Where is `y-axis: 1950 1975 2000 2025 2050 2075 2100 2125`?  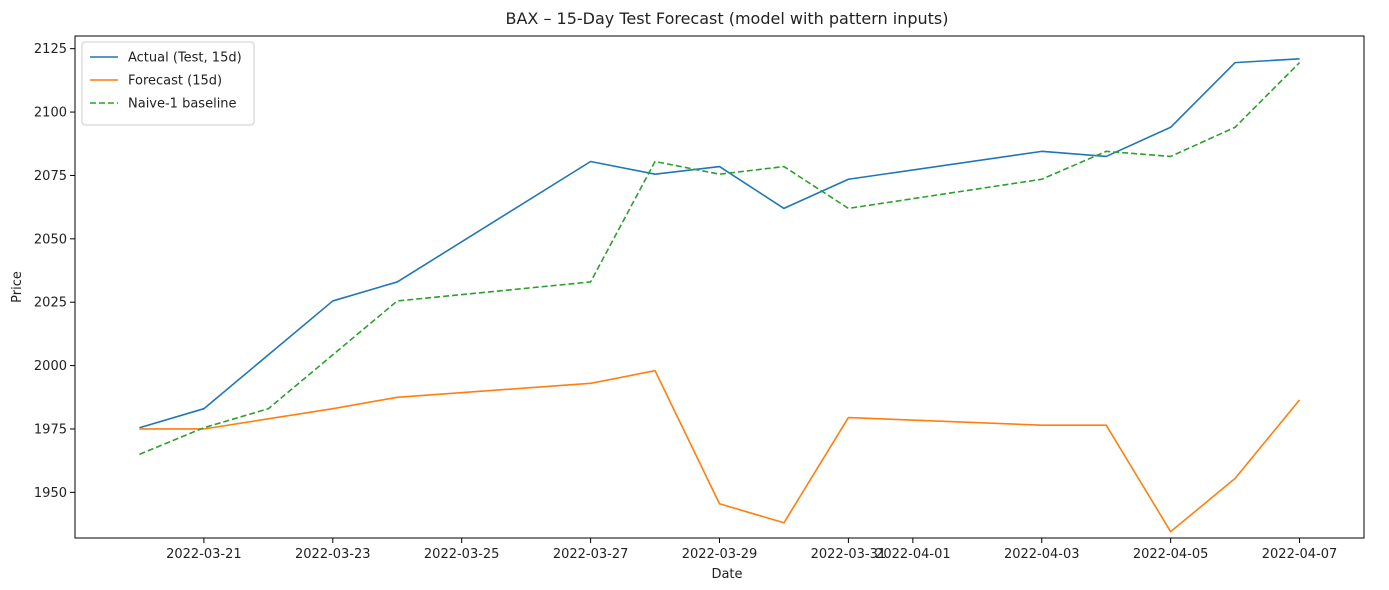
y-axis: 1950 1975 2000 2025 2050 2075 2100 2125 is located at coordinates (54, 271).